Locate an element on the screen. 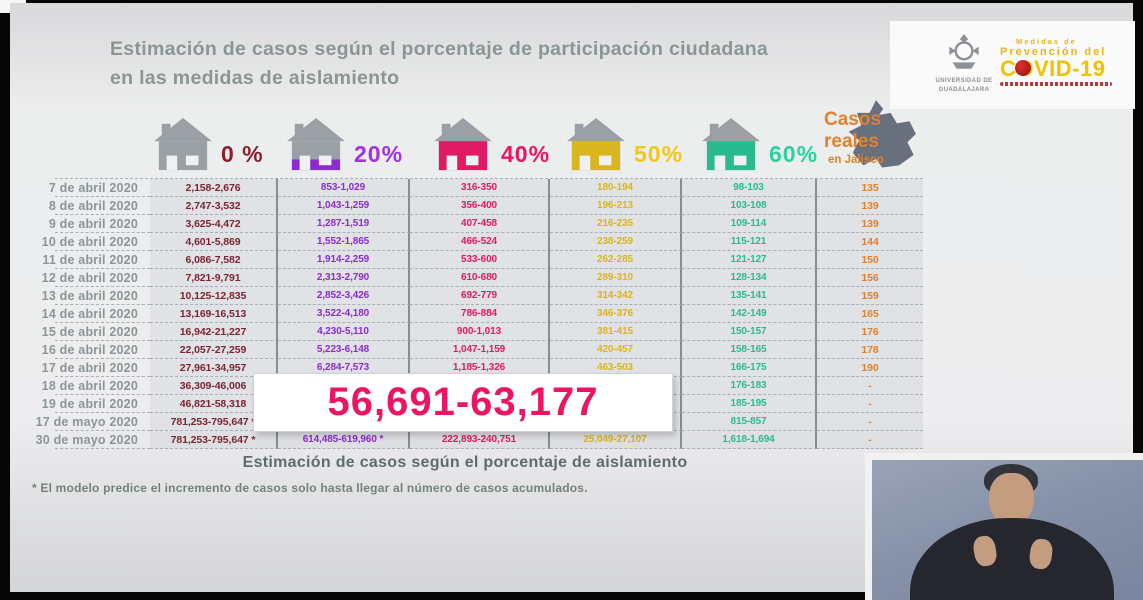 Image resolution: width=1143 pixels, height=600 pixels. covid-logo-line1: Medidas de is located at coordinates (1046, 41).